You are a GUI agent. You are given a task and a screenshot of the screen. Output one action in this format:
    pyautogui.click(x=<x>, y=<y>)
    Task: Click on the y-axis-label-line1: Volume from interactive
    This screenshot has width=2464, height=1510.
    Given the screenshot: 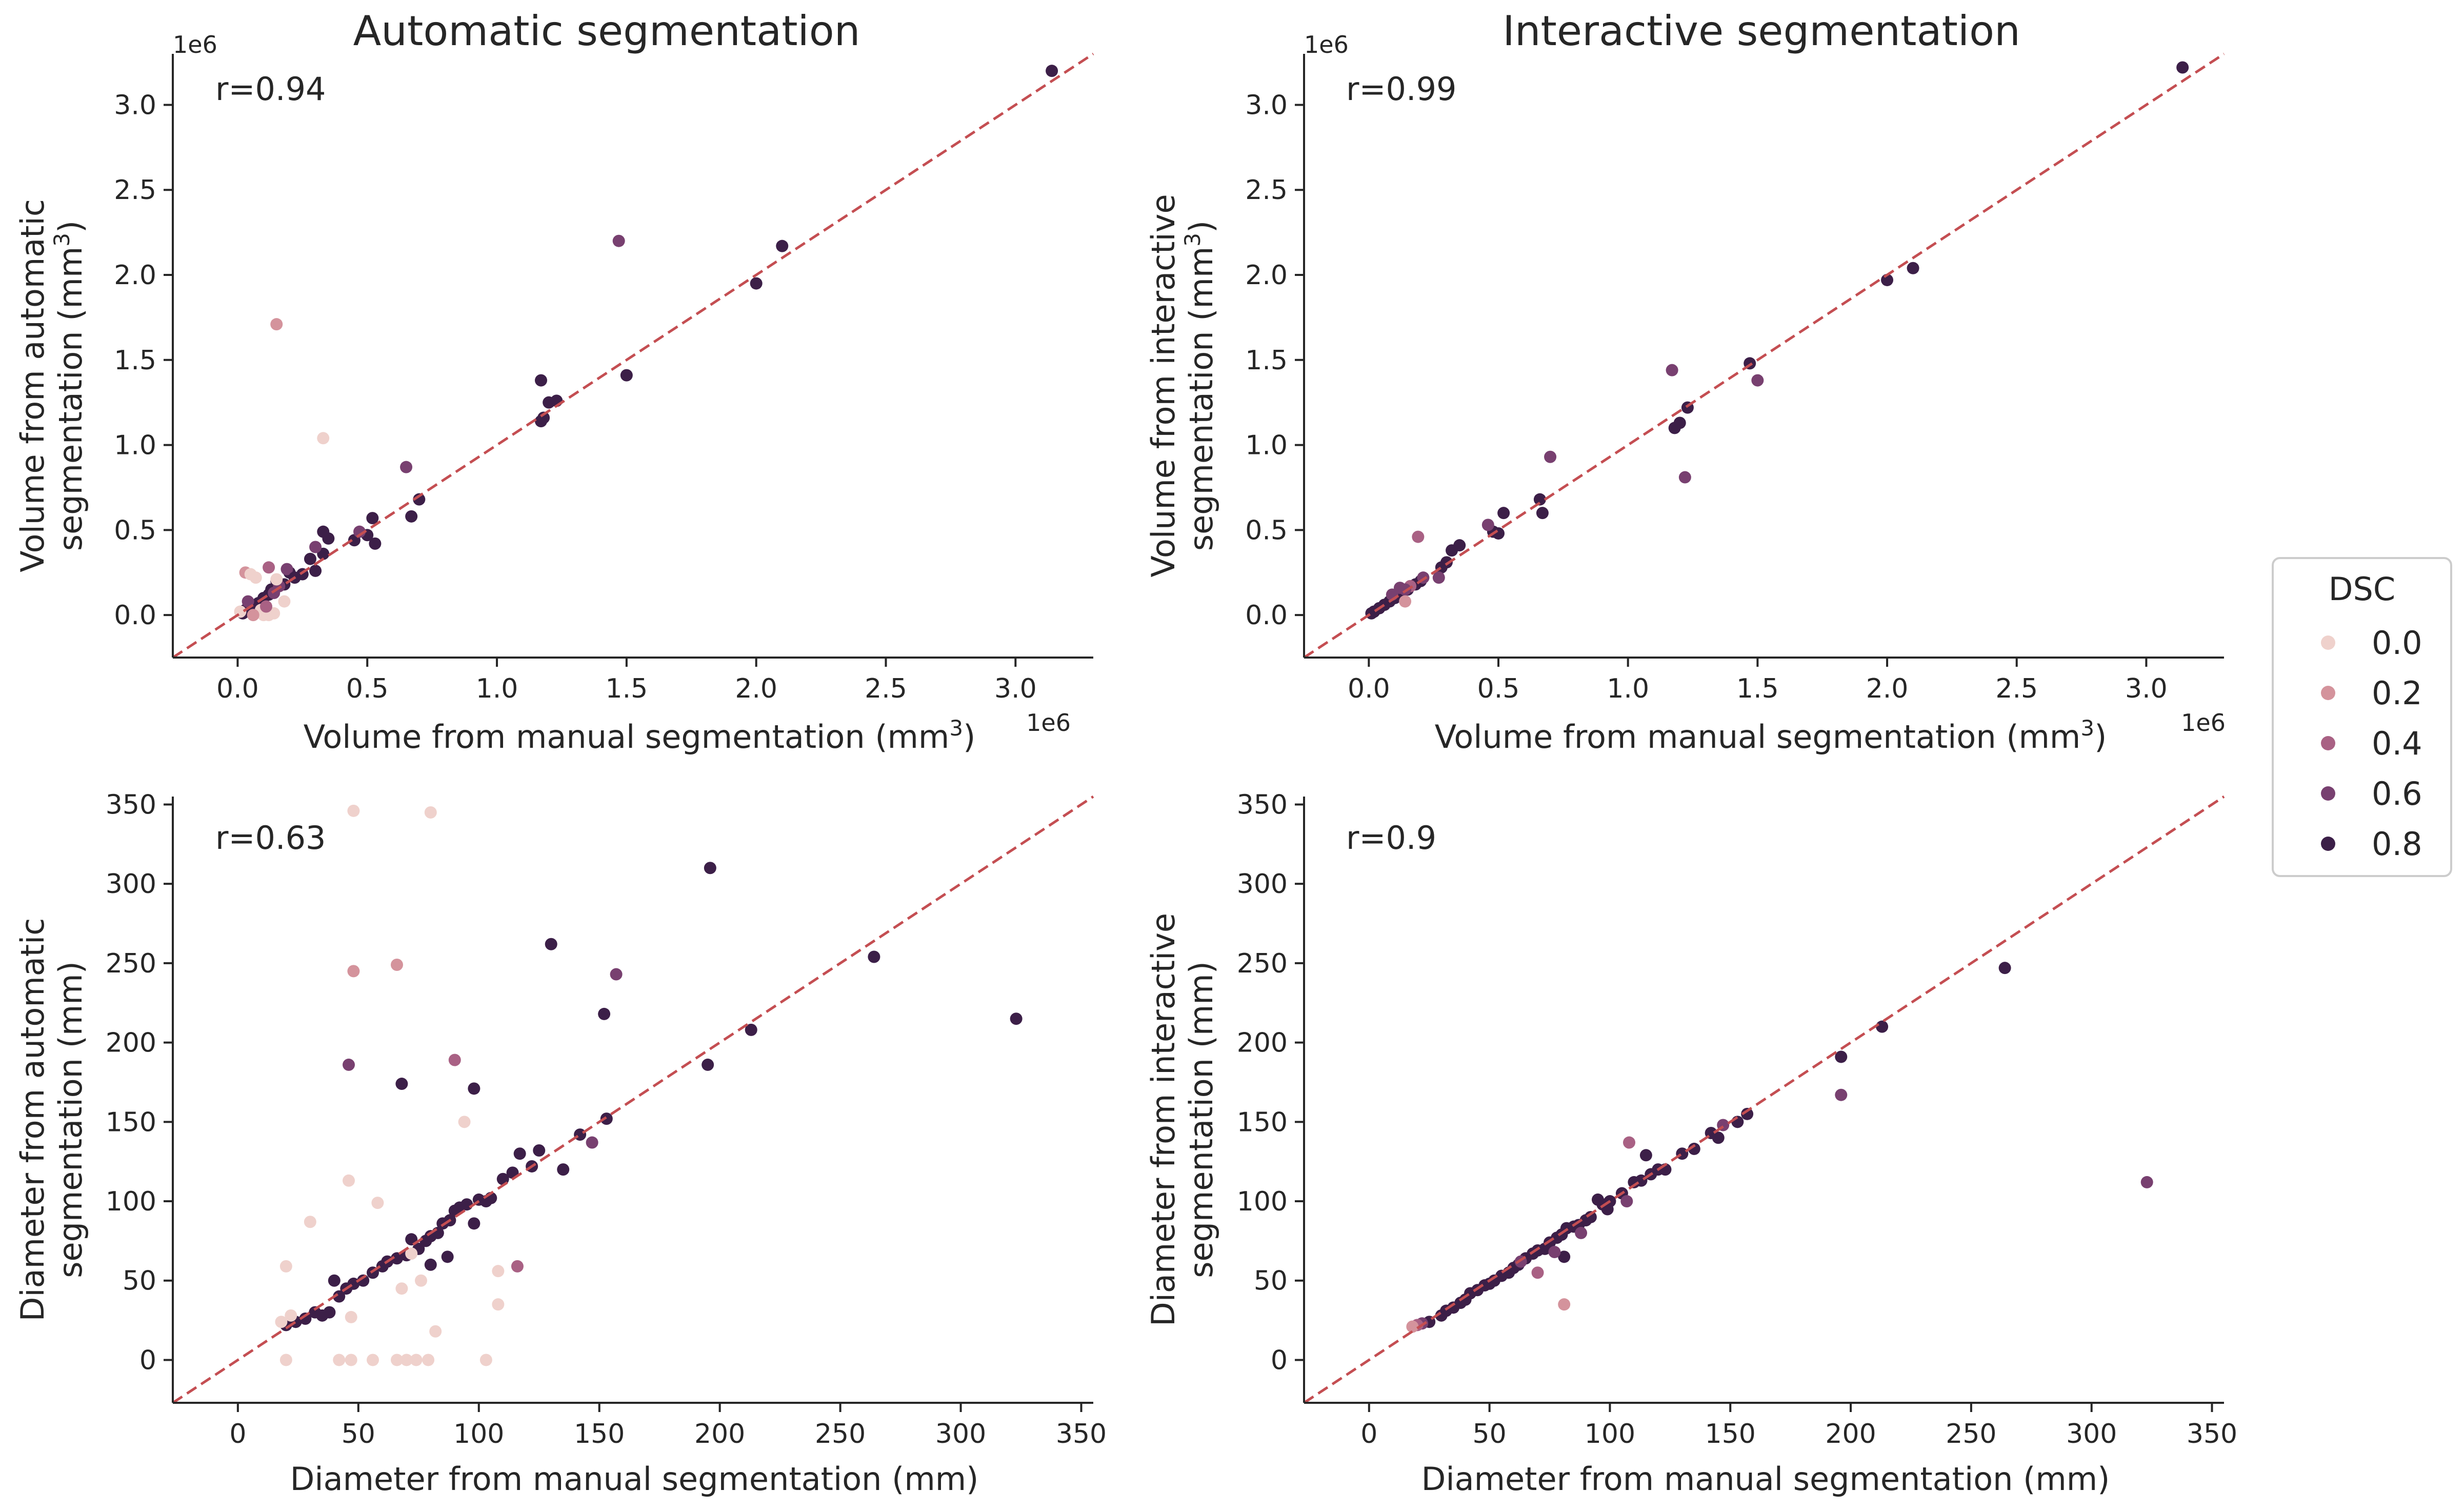 What is the action you would take?
    pyautogui.click(x=1163, y=386)
    